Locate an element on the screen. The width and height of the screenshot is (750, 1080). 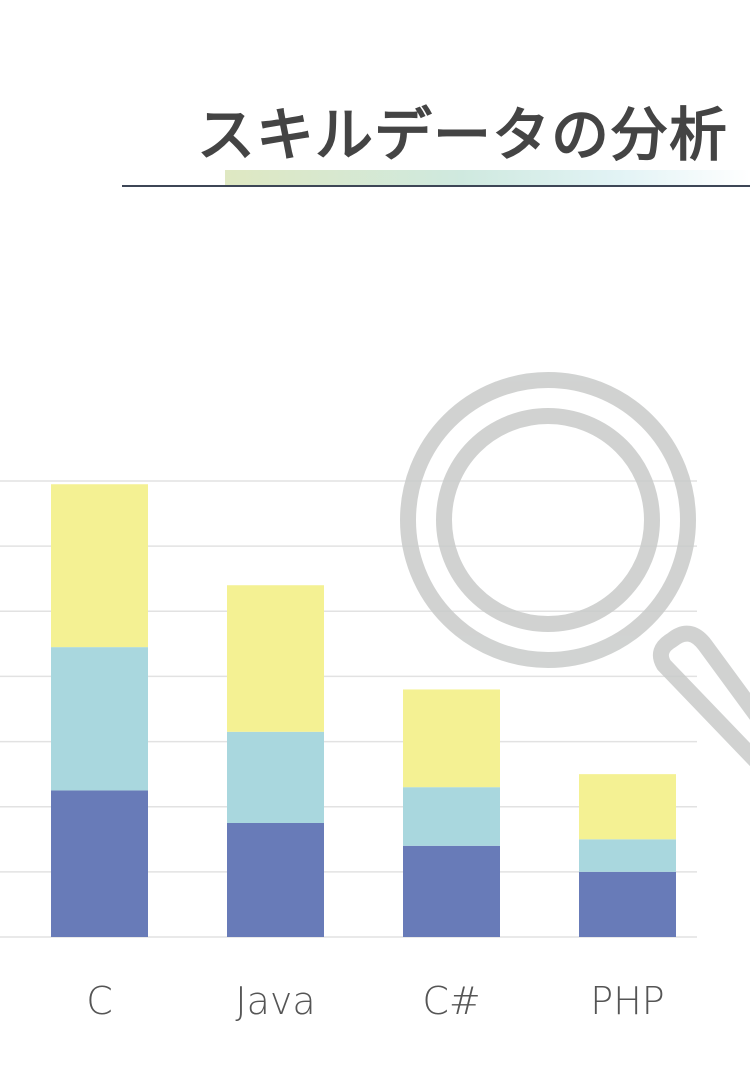
page-title: スキルデータの分析 is located at coordinates (462, 135).